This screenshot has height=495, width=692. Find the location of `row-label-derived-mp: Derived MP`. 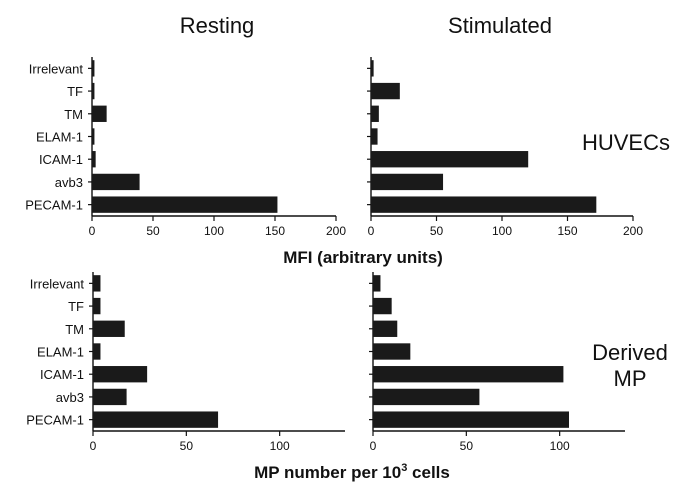

row-label-derived-mp: Derived MP is located at coordinates (630, 365).